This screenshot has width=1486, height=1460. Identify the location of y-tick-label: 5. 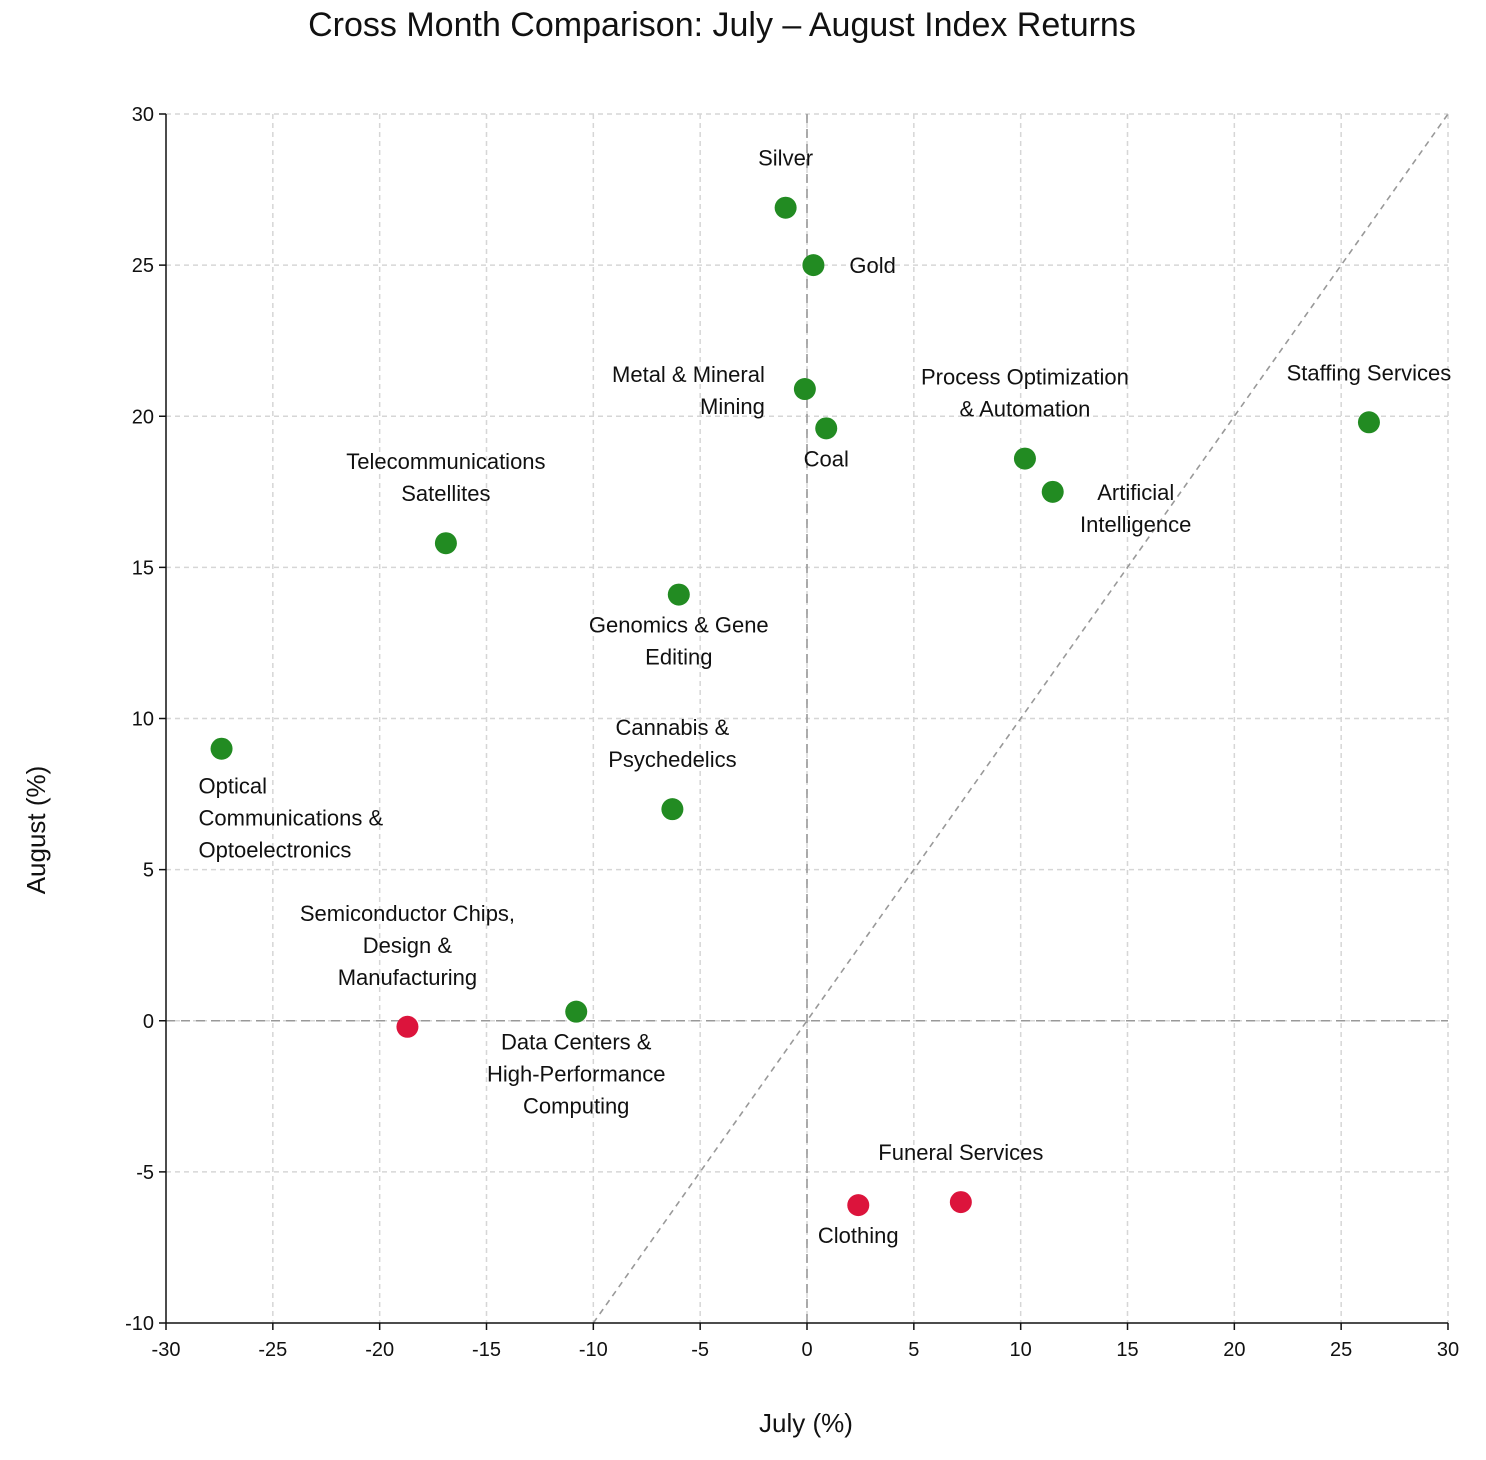
(148, 871).